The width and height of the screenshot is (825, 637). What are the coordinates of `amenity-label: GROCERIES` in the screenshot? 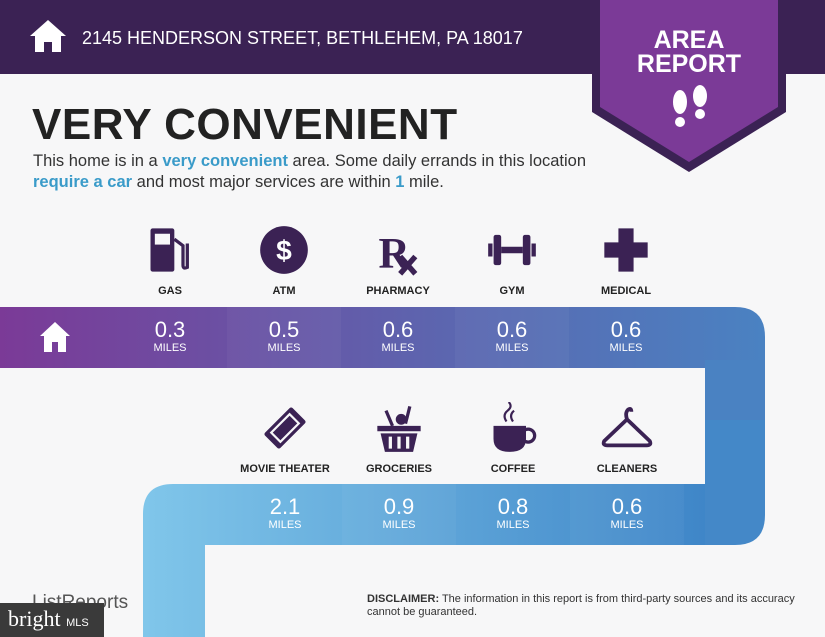 It's located at (398, 469).